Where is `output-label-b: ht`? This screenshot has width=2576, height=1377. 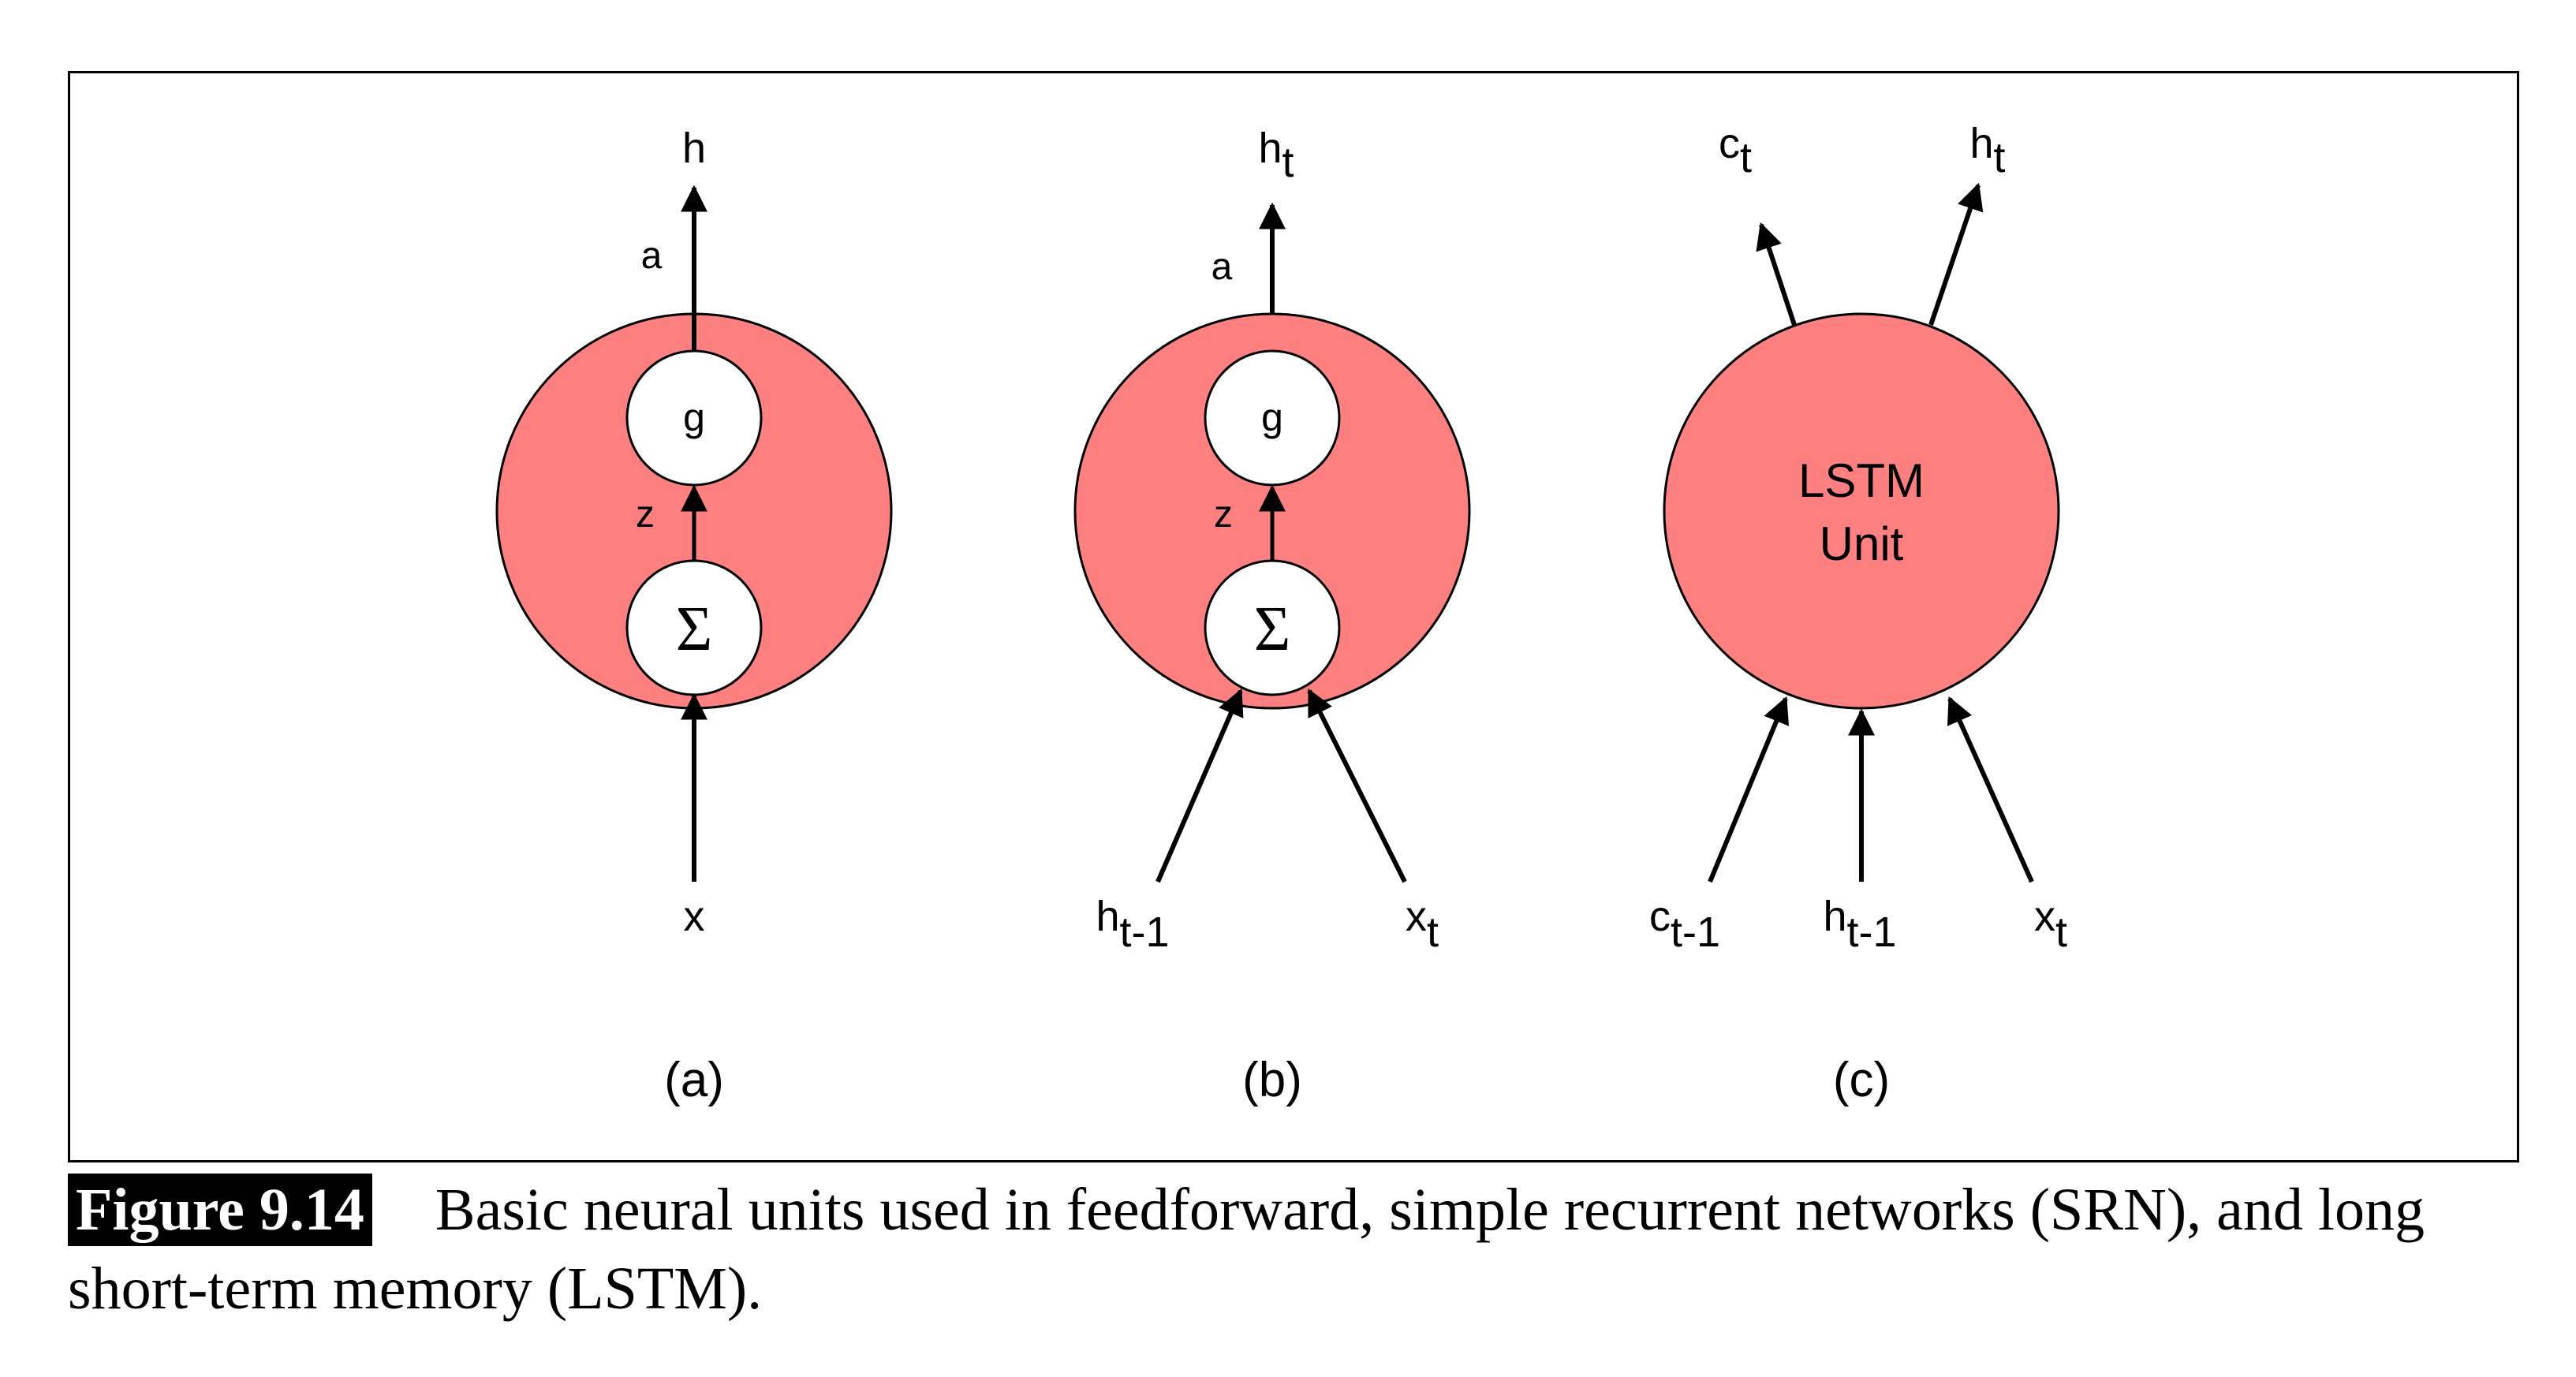 output-label-b: ht is located at coordinates (1276, 155).